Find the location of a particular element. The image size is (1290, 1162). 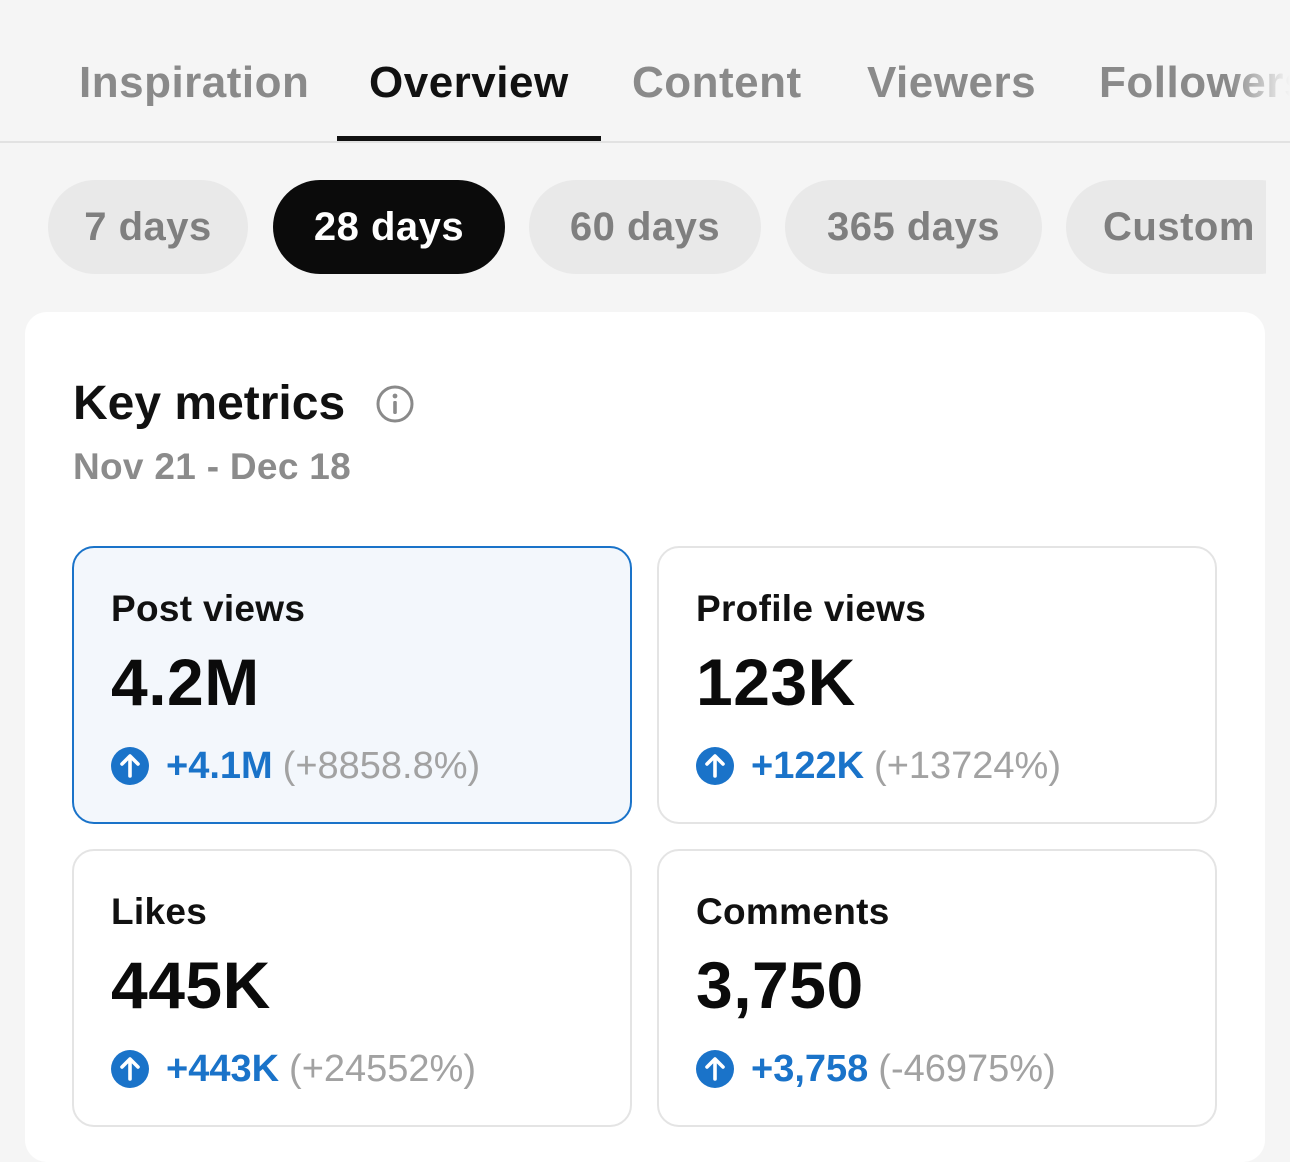

metric-value: 445K is located at coordinates (191, 985).